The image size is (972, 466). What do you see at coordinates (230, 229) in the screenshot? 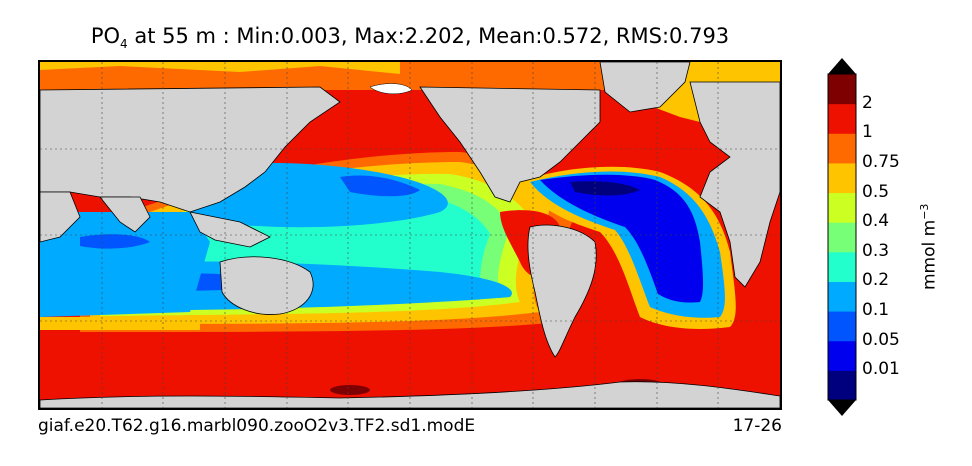
I see `indonesia-land` at bounding box center [230, 229].